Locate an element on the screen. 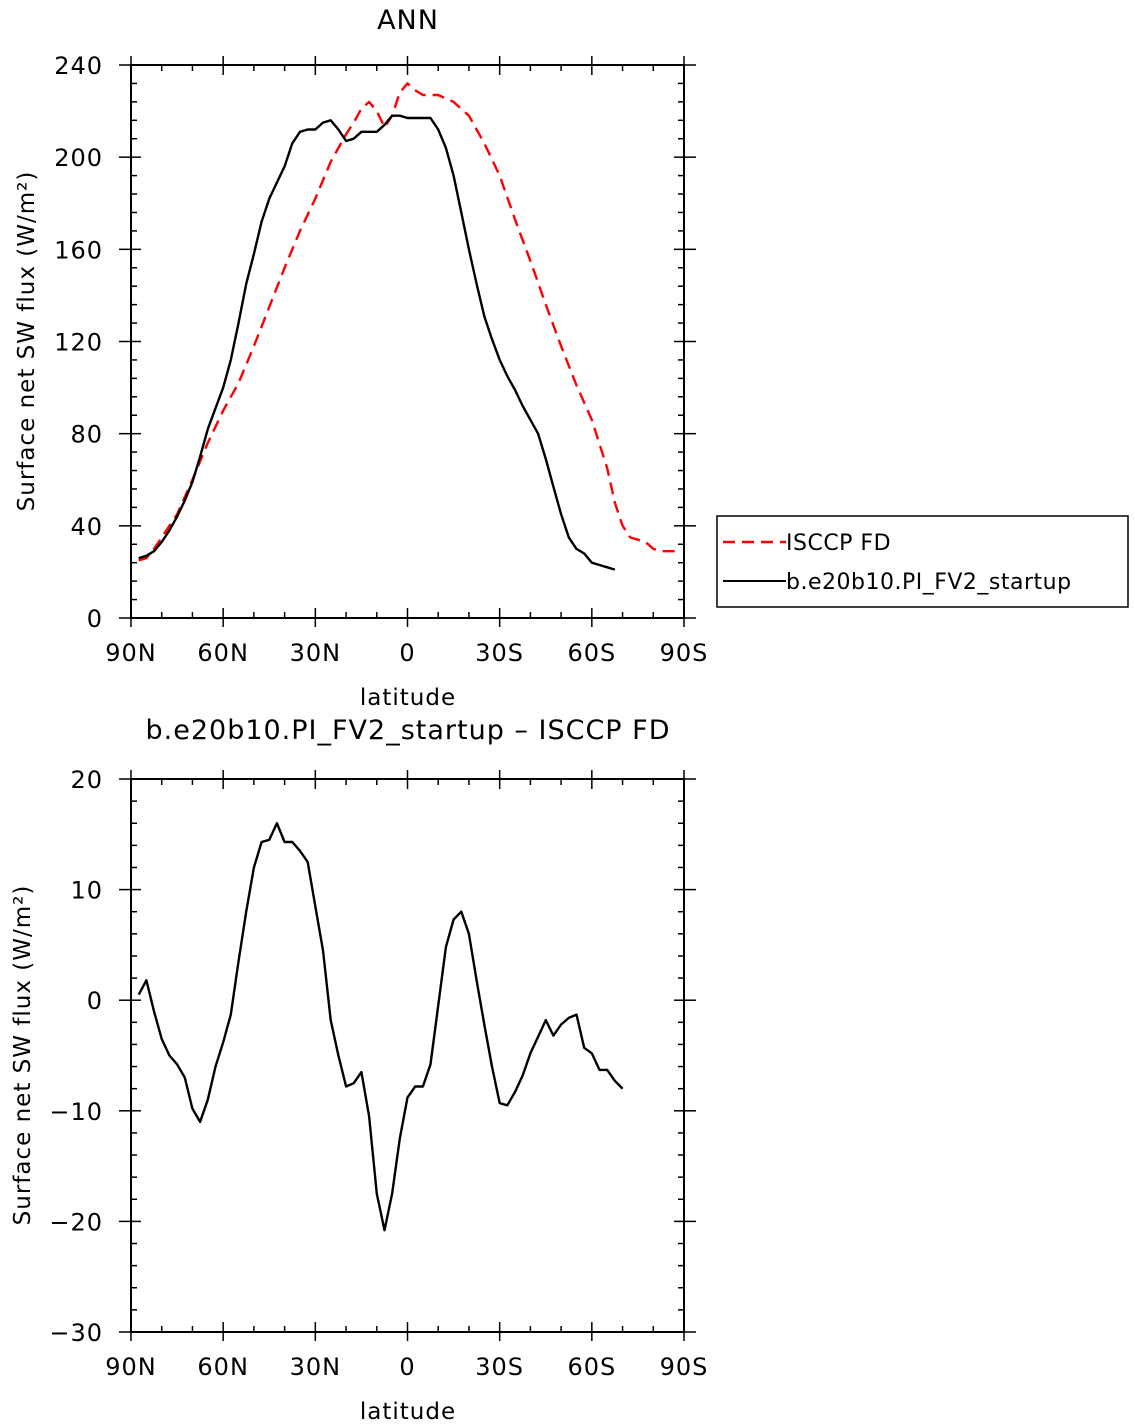 The height and width of the screenshot is (1425, 1135). y-tick-label: 80 is located at coordinates (86, 435).